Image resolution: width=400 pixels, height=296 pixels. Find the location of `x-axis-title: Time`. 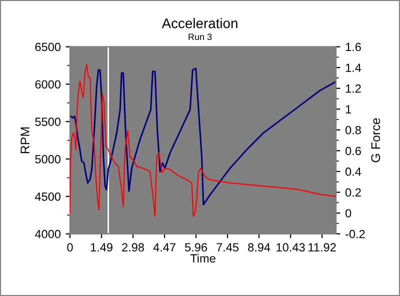

x-axis-title: Time is located at coordinates (203, 258).